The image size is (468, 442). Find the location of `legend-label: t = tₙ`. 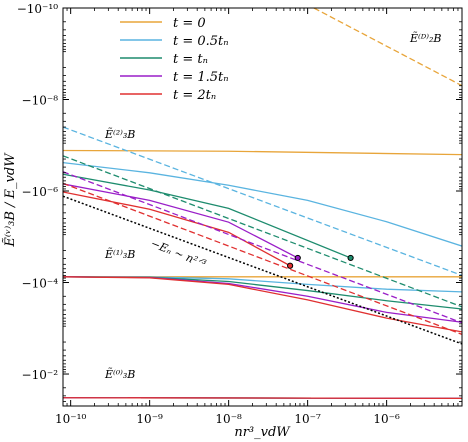

legend-label: t = tₙ is located at coordinates (190, 59).